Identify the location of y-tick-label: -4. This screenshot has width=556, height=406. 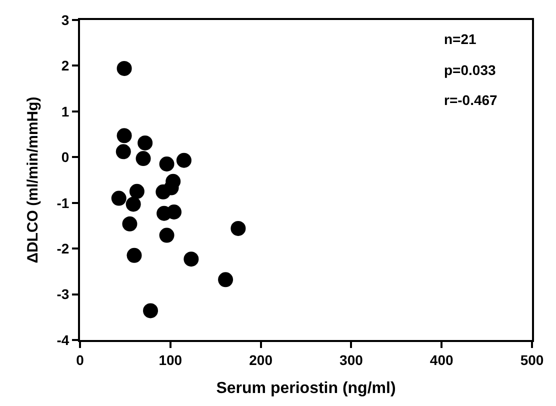
(63, 340).